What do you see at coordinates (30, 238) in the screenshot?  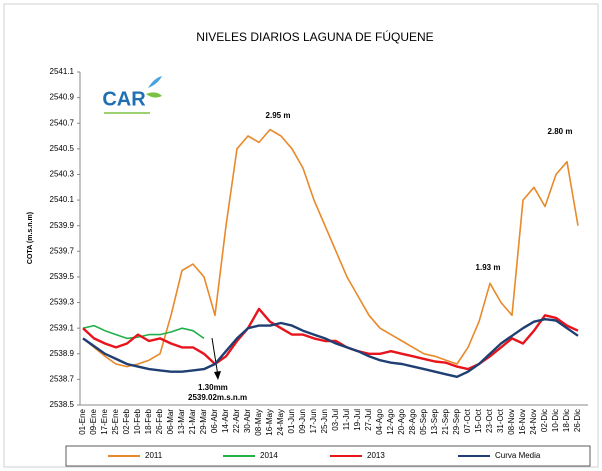 I see `y-axis-label: COTA (m.s.n.m)` at bounding box center [30, 238].